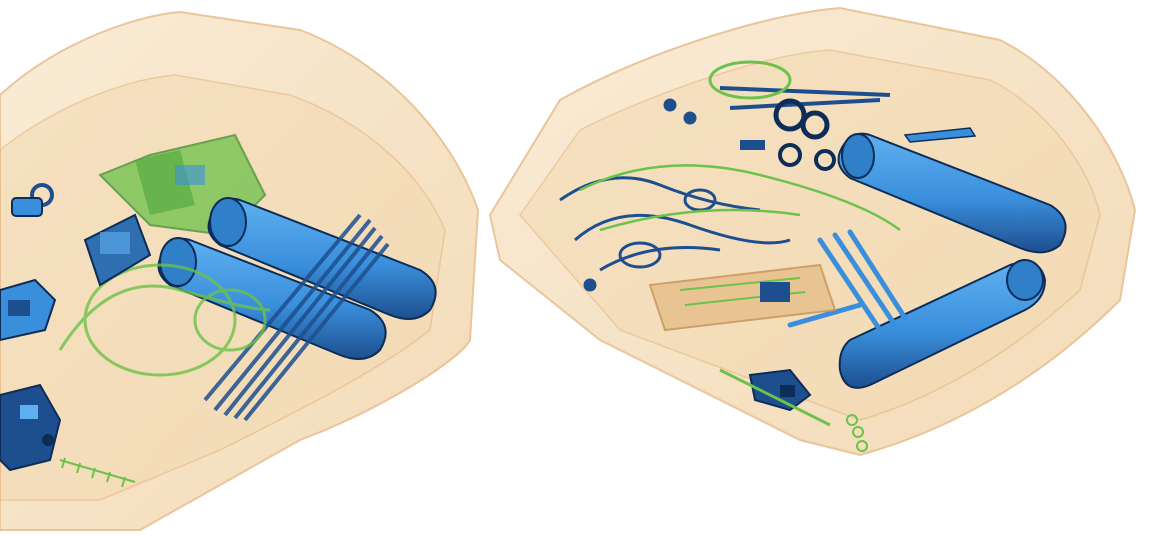 This screenshot has height=536, width=1151. Describe the element at coordinates (164, 320) in the screenshot. I see `clips-and-wires` at that location.